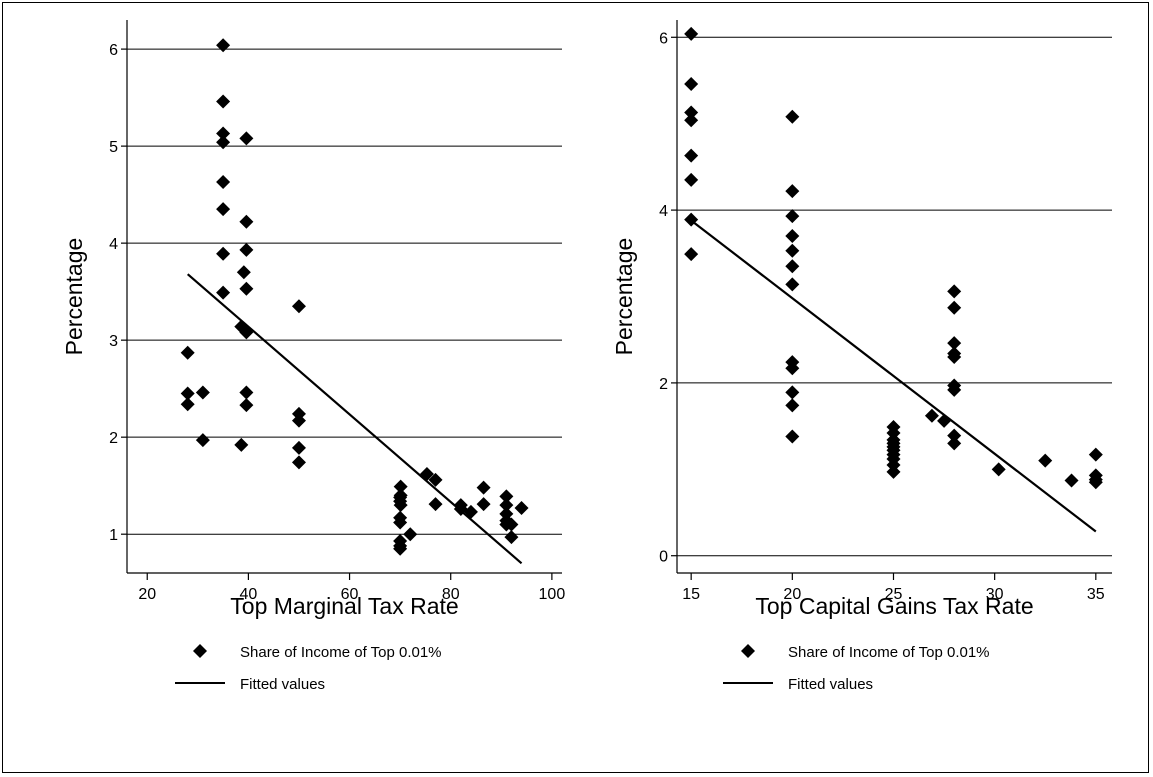 This screenshot has height=777, width=1153. What do you see at coordinates (341, 652) in the screenshot?
I see `chart1-legend-label: Share of Income of Top 0.01%` at bounding box center [341, 652].